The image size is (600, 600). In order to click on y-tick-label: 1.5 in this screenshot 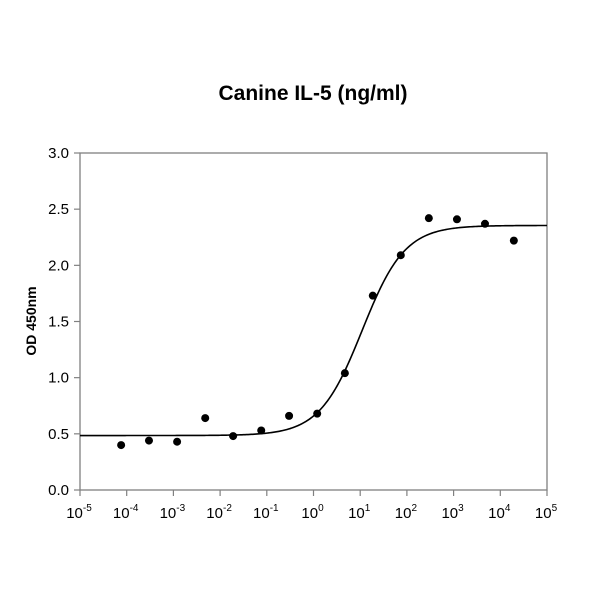, I will do `click(58, 322)`.